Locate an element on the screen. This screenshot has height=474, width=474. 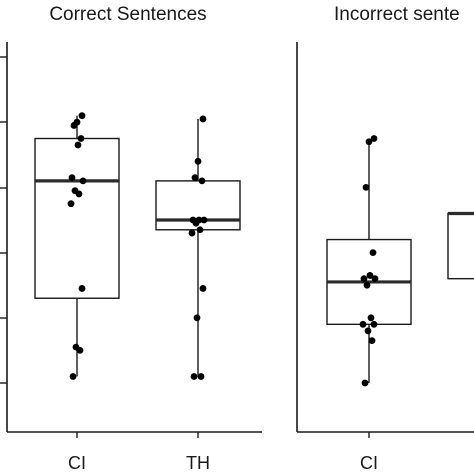
x-tick-label-ci-2: CI is located at coordinates (369, 463).